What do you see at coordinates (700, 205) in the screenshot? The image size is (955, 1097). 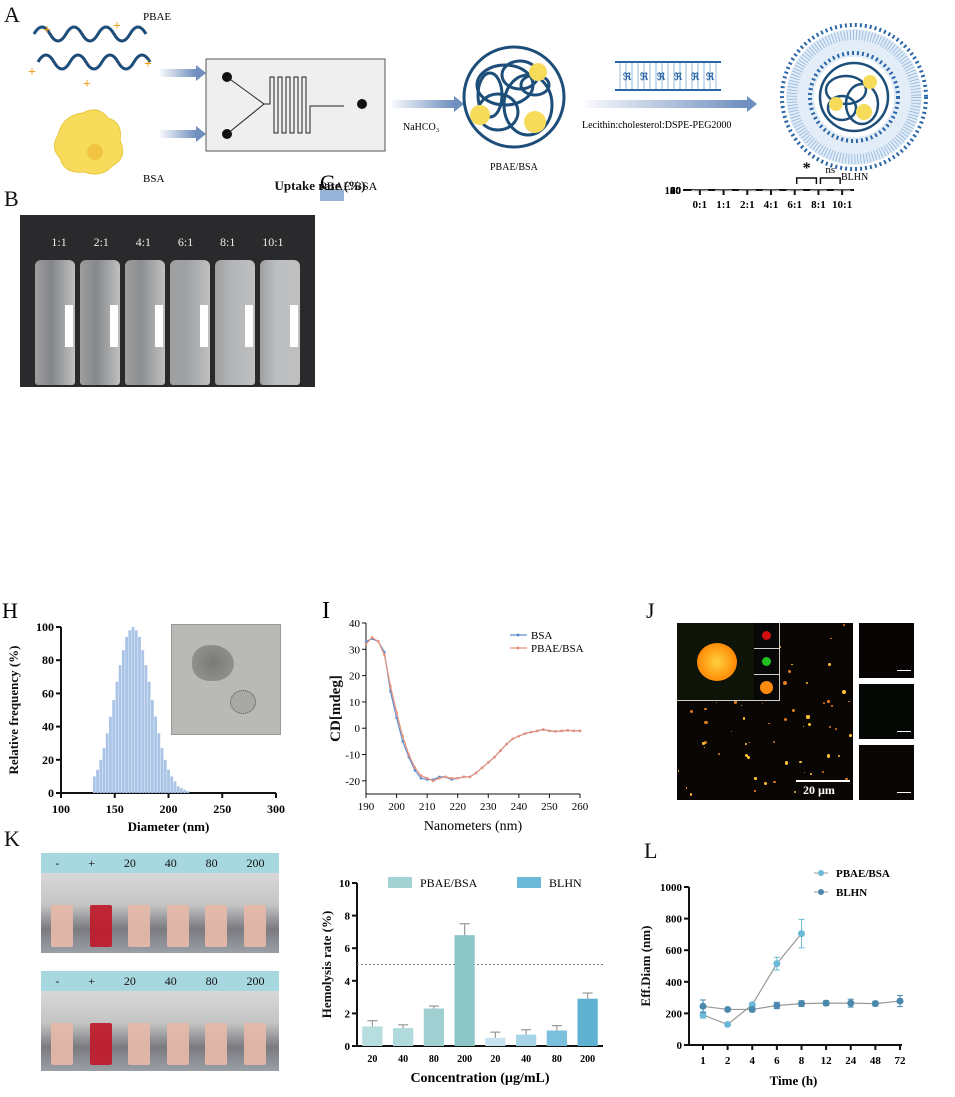 I see `x-tick-label: 0:1` at bounding box center [700, 205].